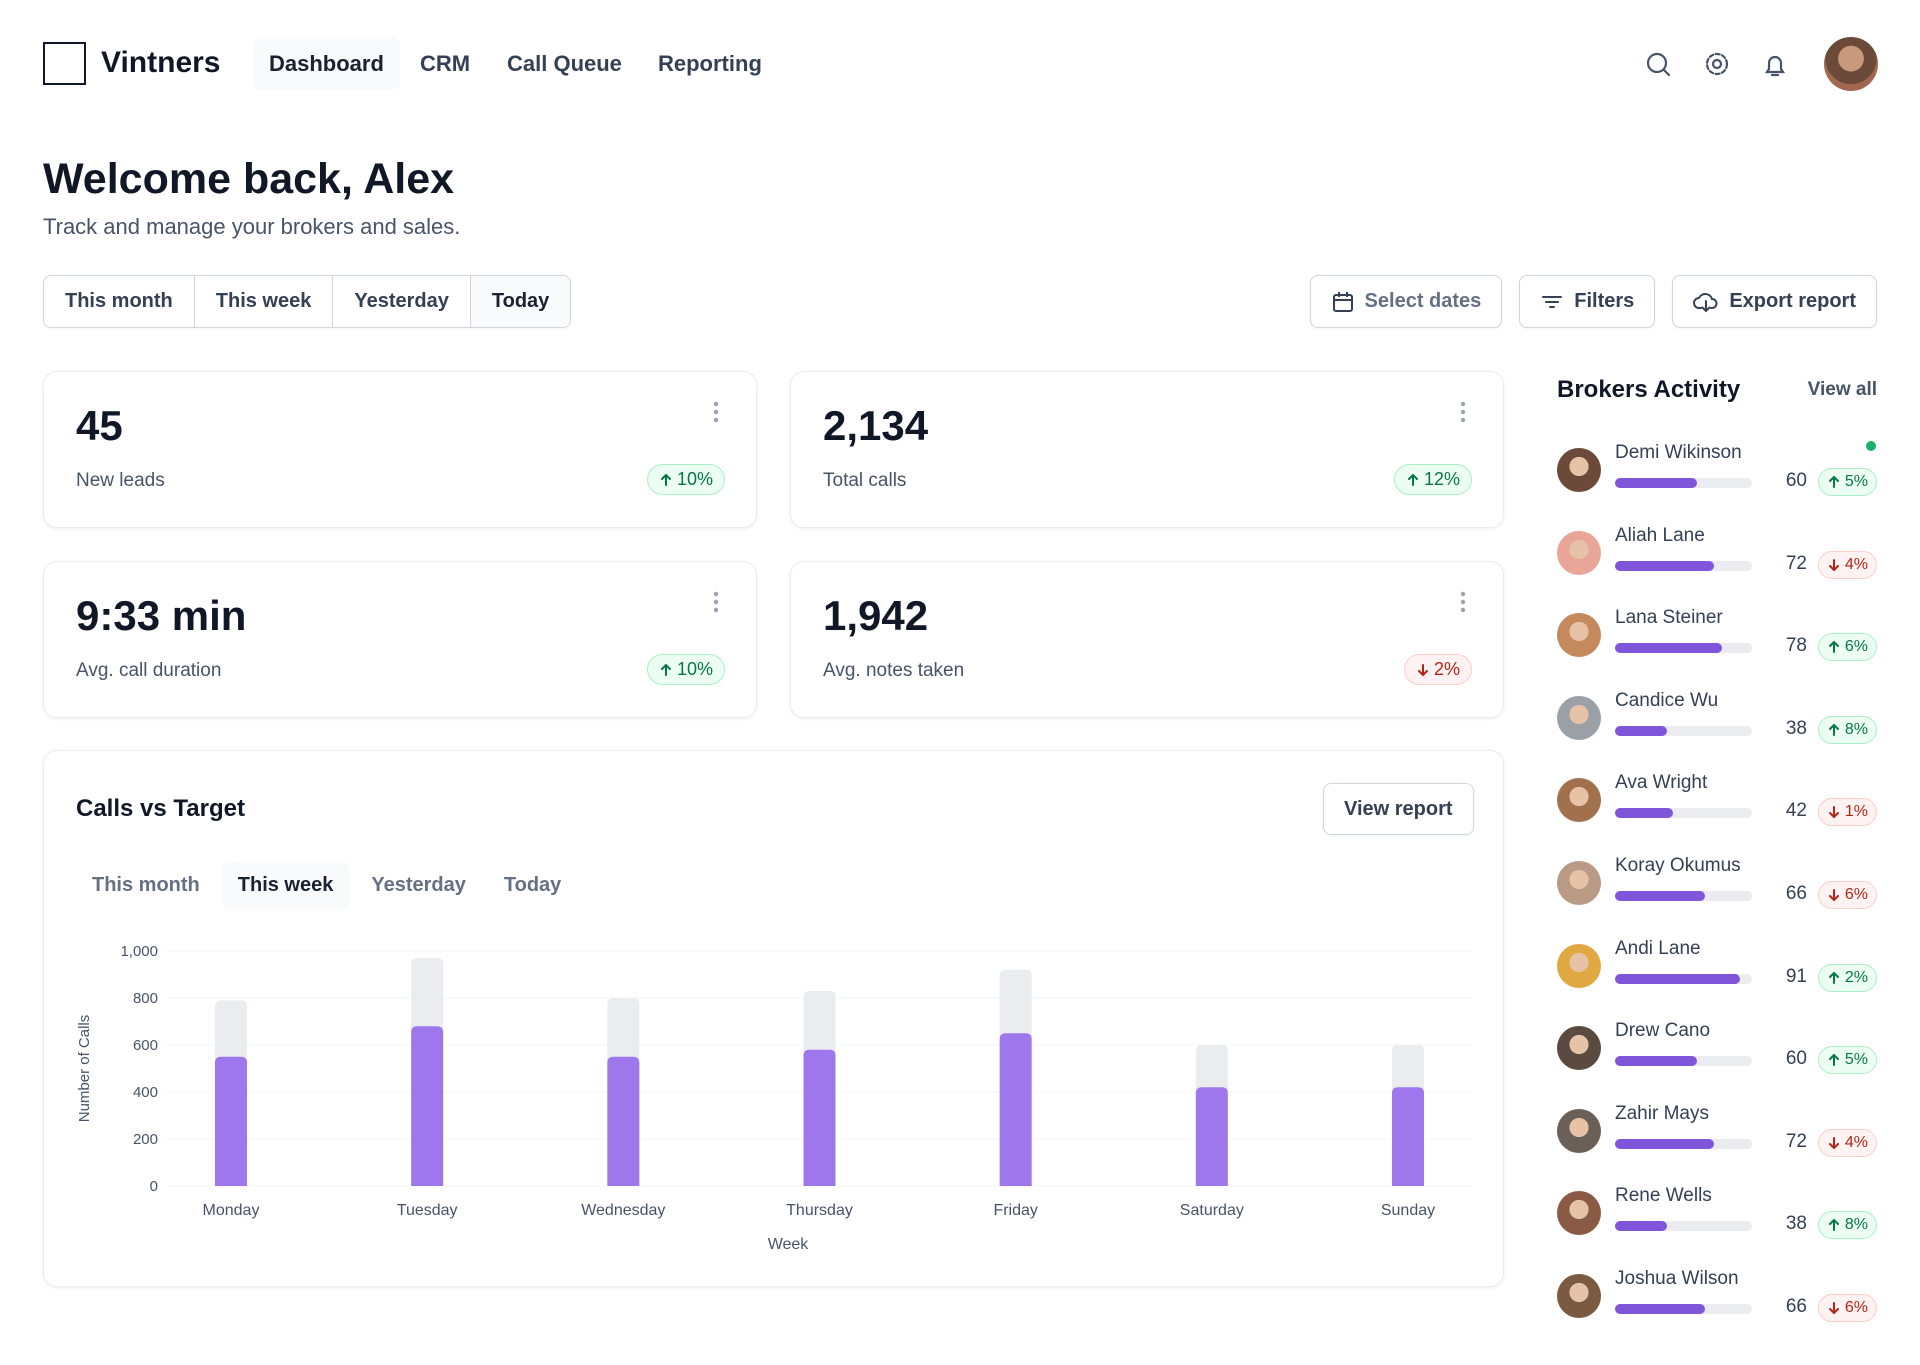 This screenshot has width=1920, height=1365. What do you see at coordinates (1717, 1303) in the screenshot?
I see `broker-row: Joshua Wilson 66 6%` at bounding box center [1717, 1303].